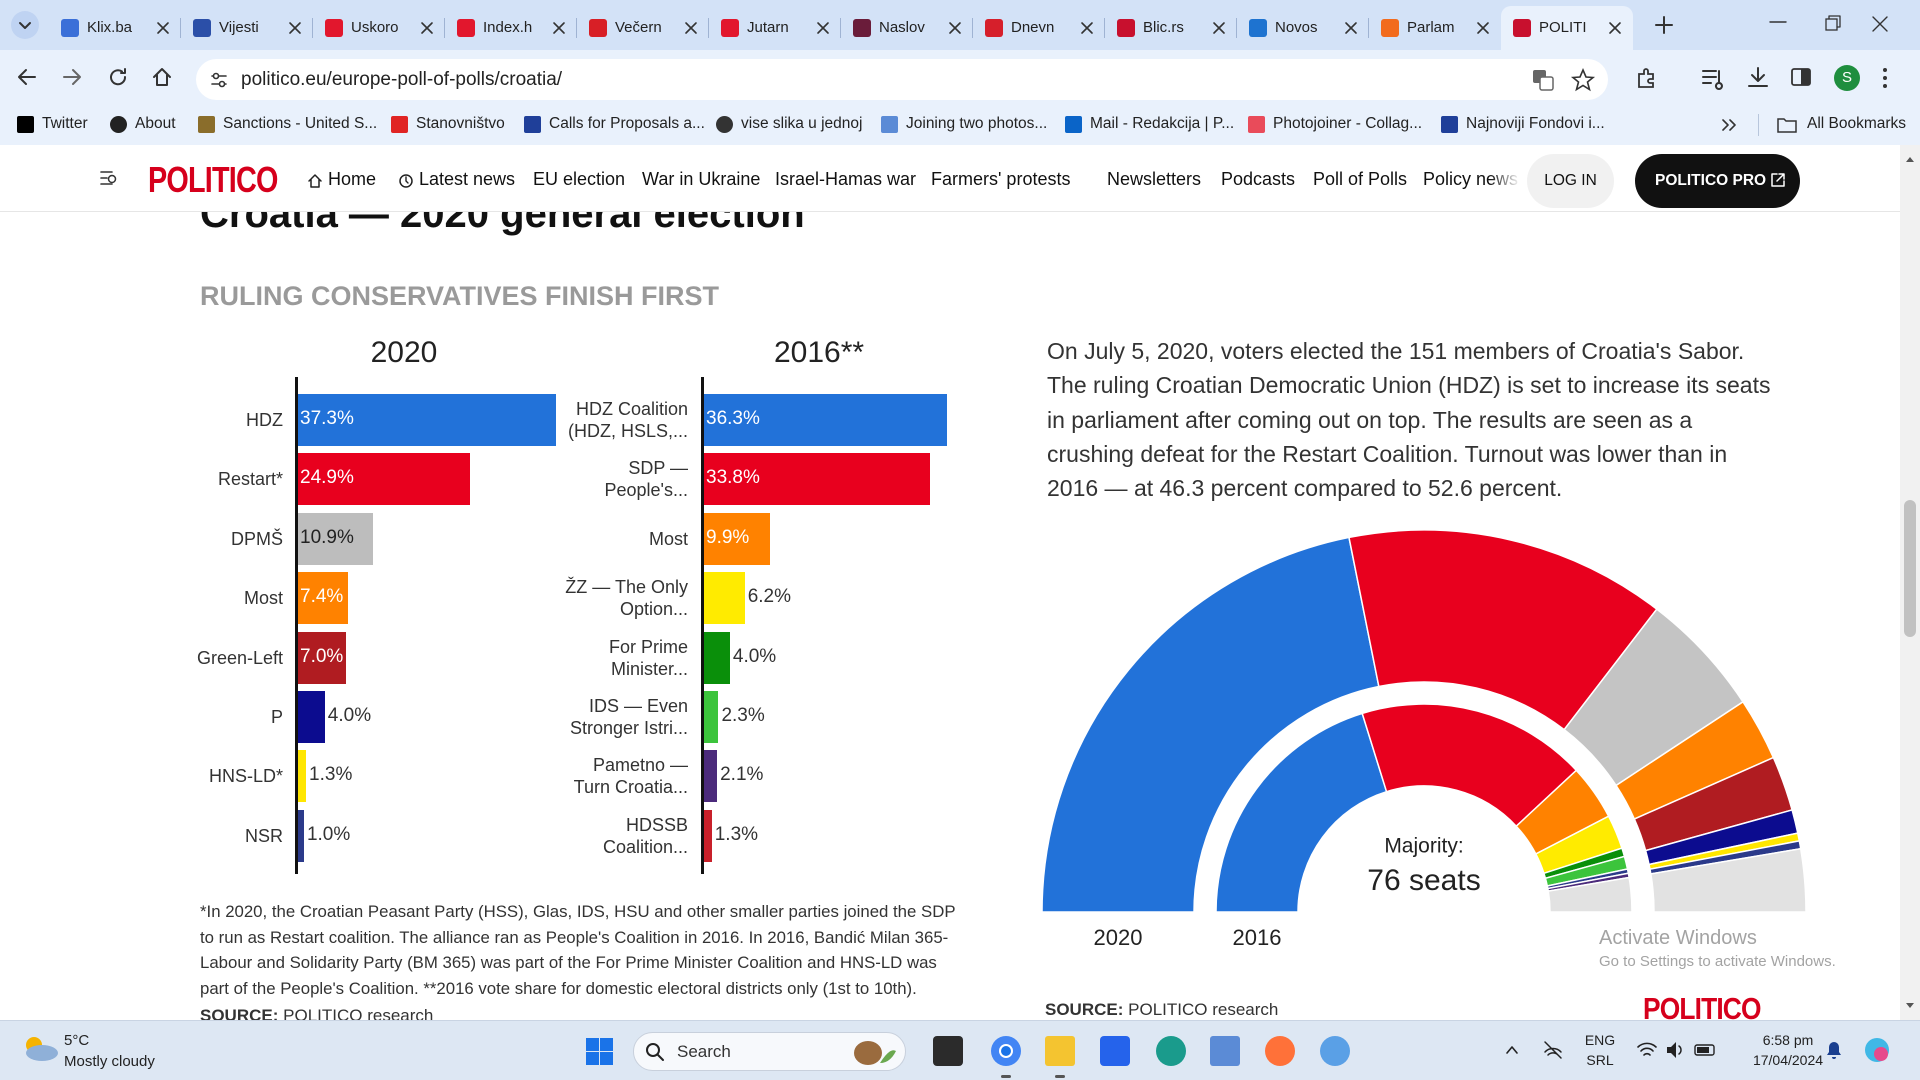  Describe the element at coordinates (27, 77) in the screenshot. I see `back-button` at that location.